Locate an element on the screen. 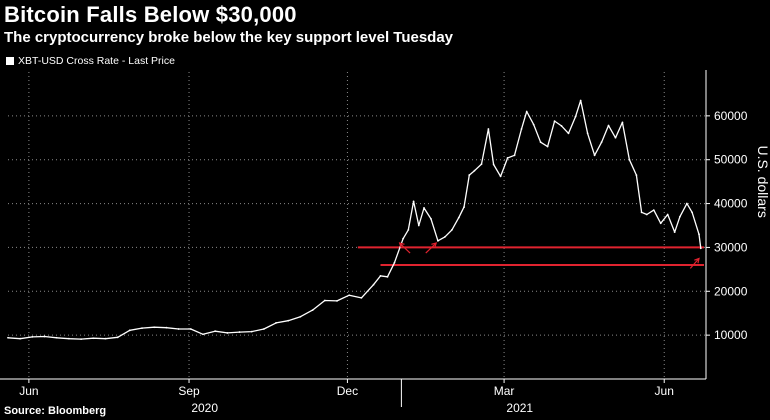 This screenshot has height=420, width=770. y-tick-label: 40000 is located at coordinates (731, 204).